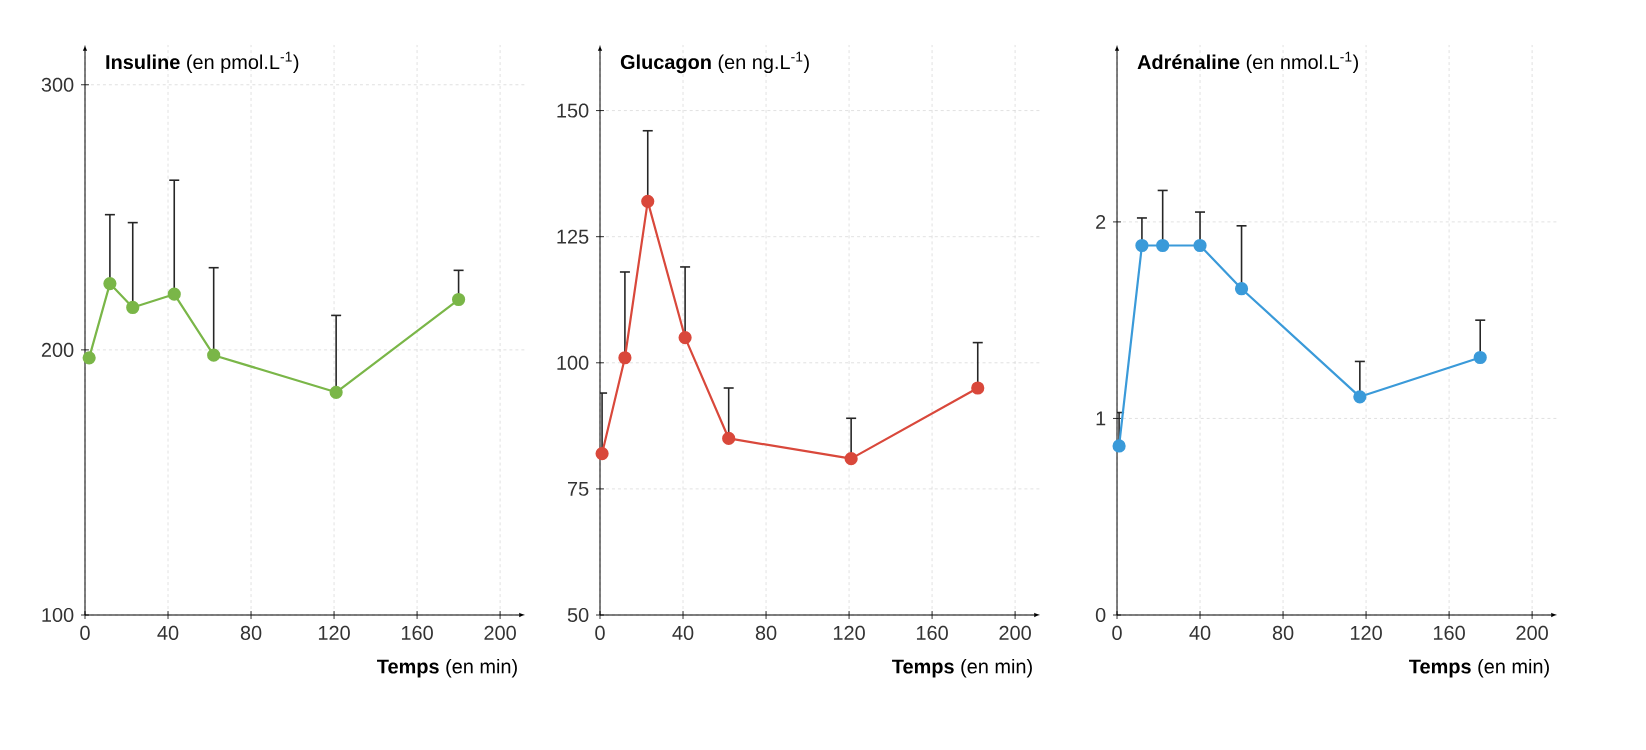 The image size is (1646, 750). I want to click on y-tick-label: 125, so click(573, 236).